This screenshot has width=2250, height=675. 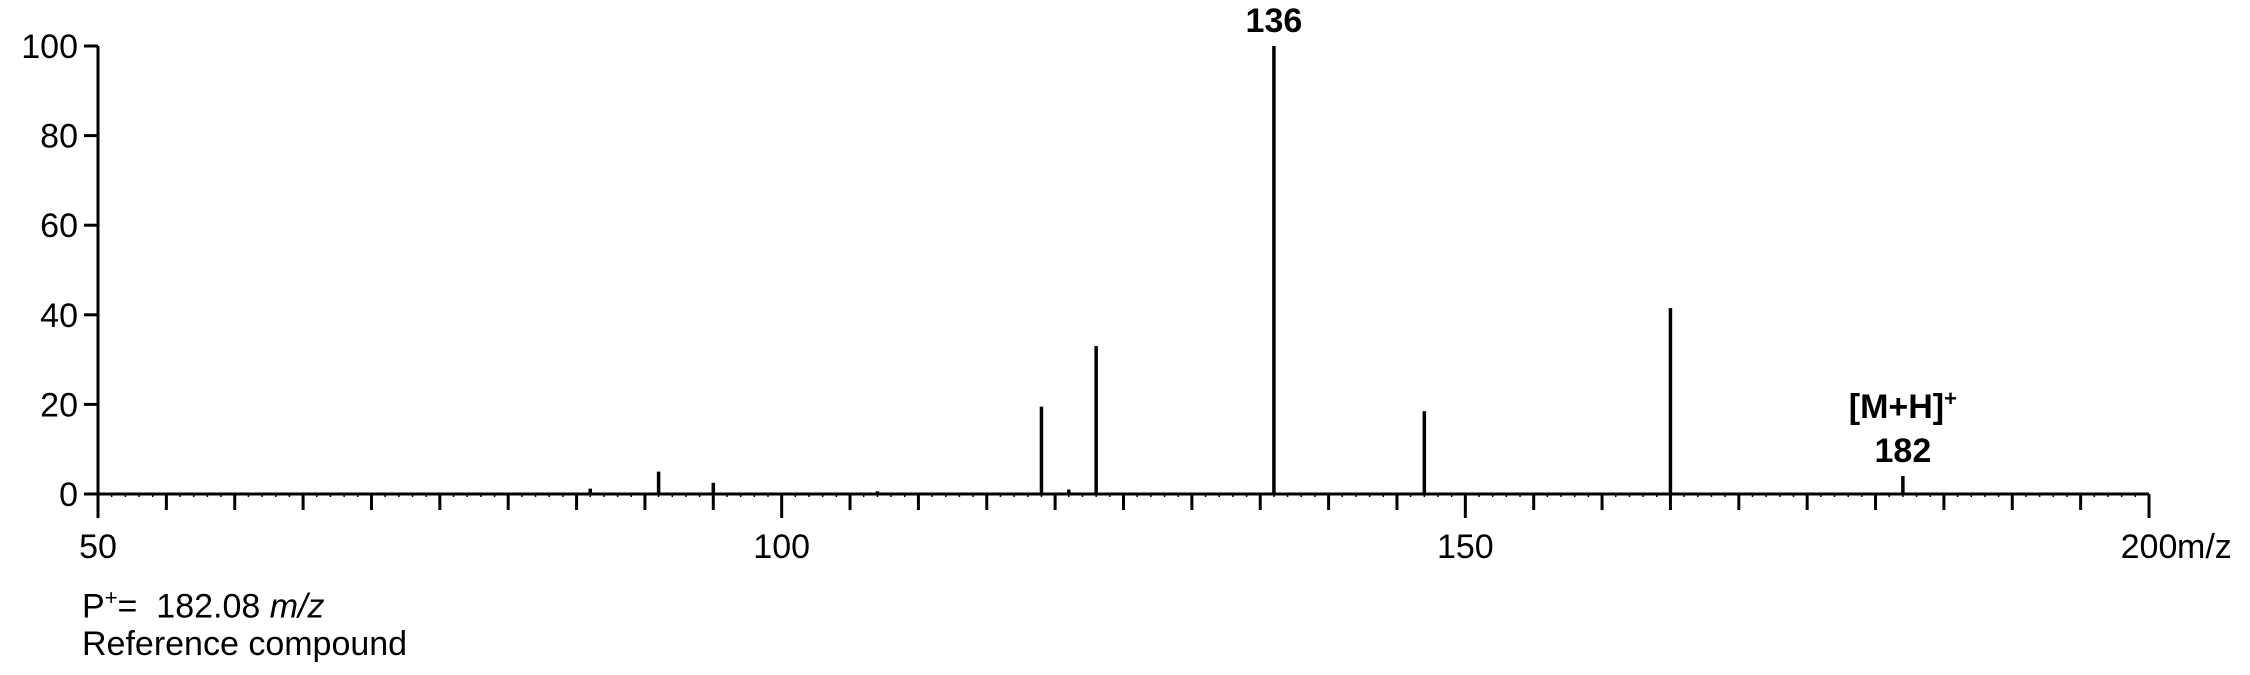 What do you see at coordinates (49, 47) in the screenshot?
I see `y-tick-label: 100` at bounding box center [49, 47].